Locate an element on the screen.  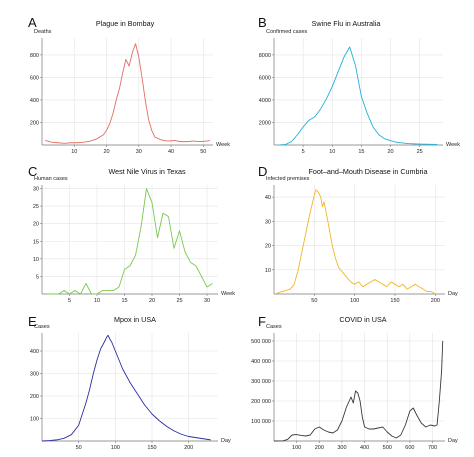
y-tick-label: 15 is located at coordinates (36, 242).